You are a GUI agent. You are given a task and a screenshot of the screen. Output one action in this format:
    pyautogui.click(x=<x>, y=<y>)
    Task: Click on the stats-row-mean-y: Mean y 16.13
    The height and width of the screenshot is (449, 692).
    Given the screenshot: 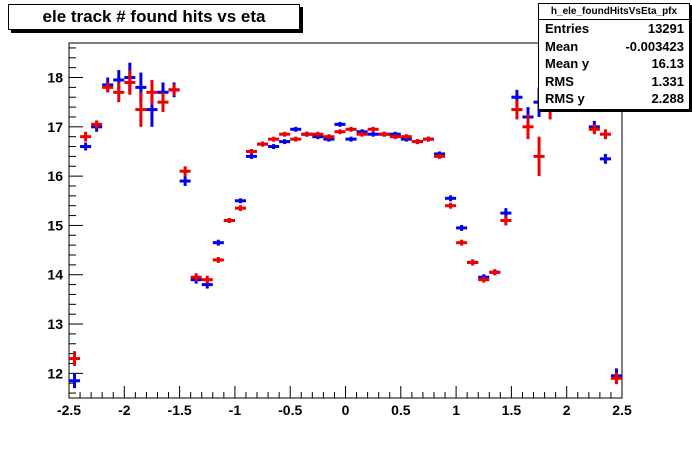 What is the action you would take?
    pyautogui.click(x=614, y=64)
    